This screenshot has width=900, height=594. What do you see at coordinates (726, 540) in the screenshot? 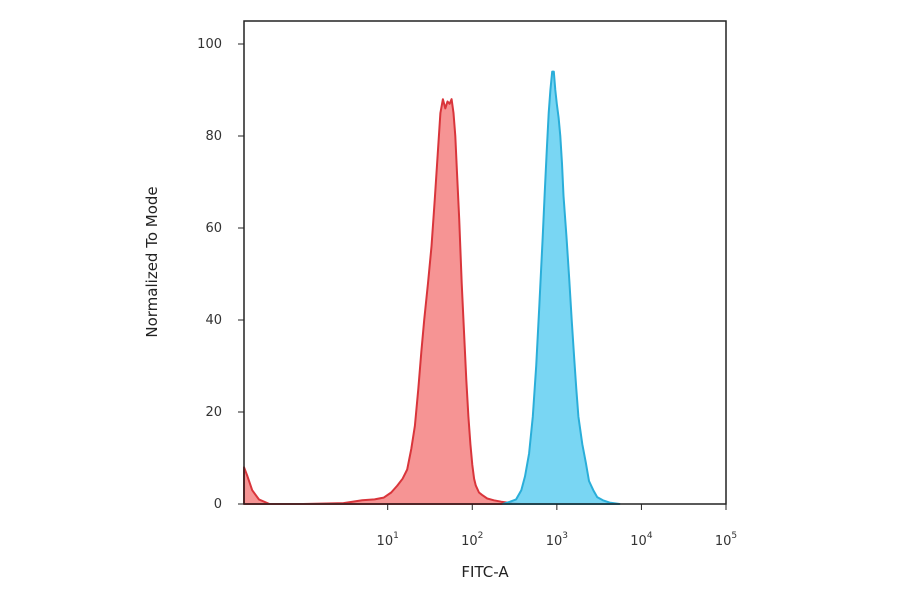
I see `x-tick-label: 10⁵` at bounding box center [726, 540].